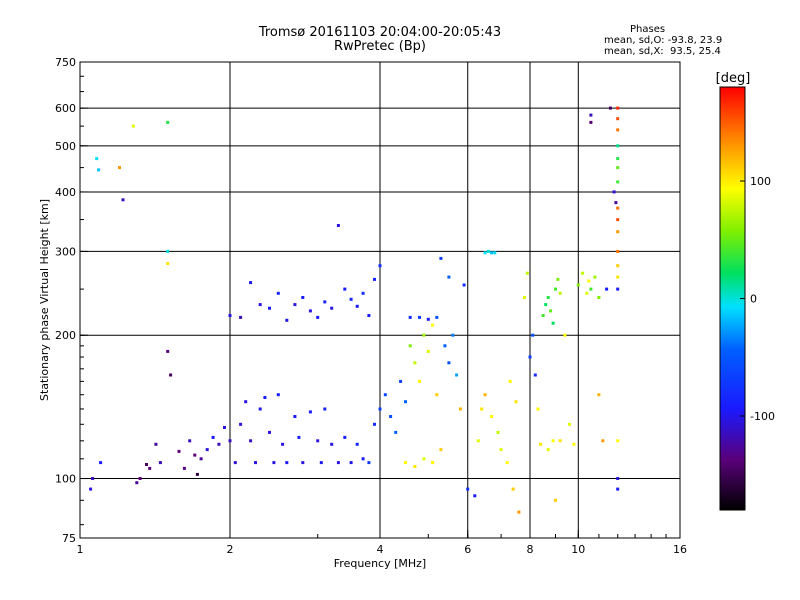 This screenshot has height=600, width=800. Describe the element at coordinates (663, 40) in the screenshot. I see `phase-stats-o: mean, sd,O: -93.8, 23.9` at that location.